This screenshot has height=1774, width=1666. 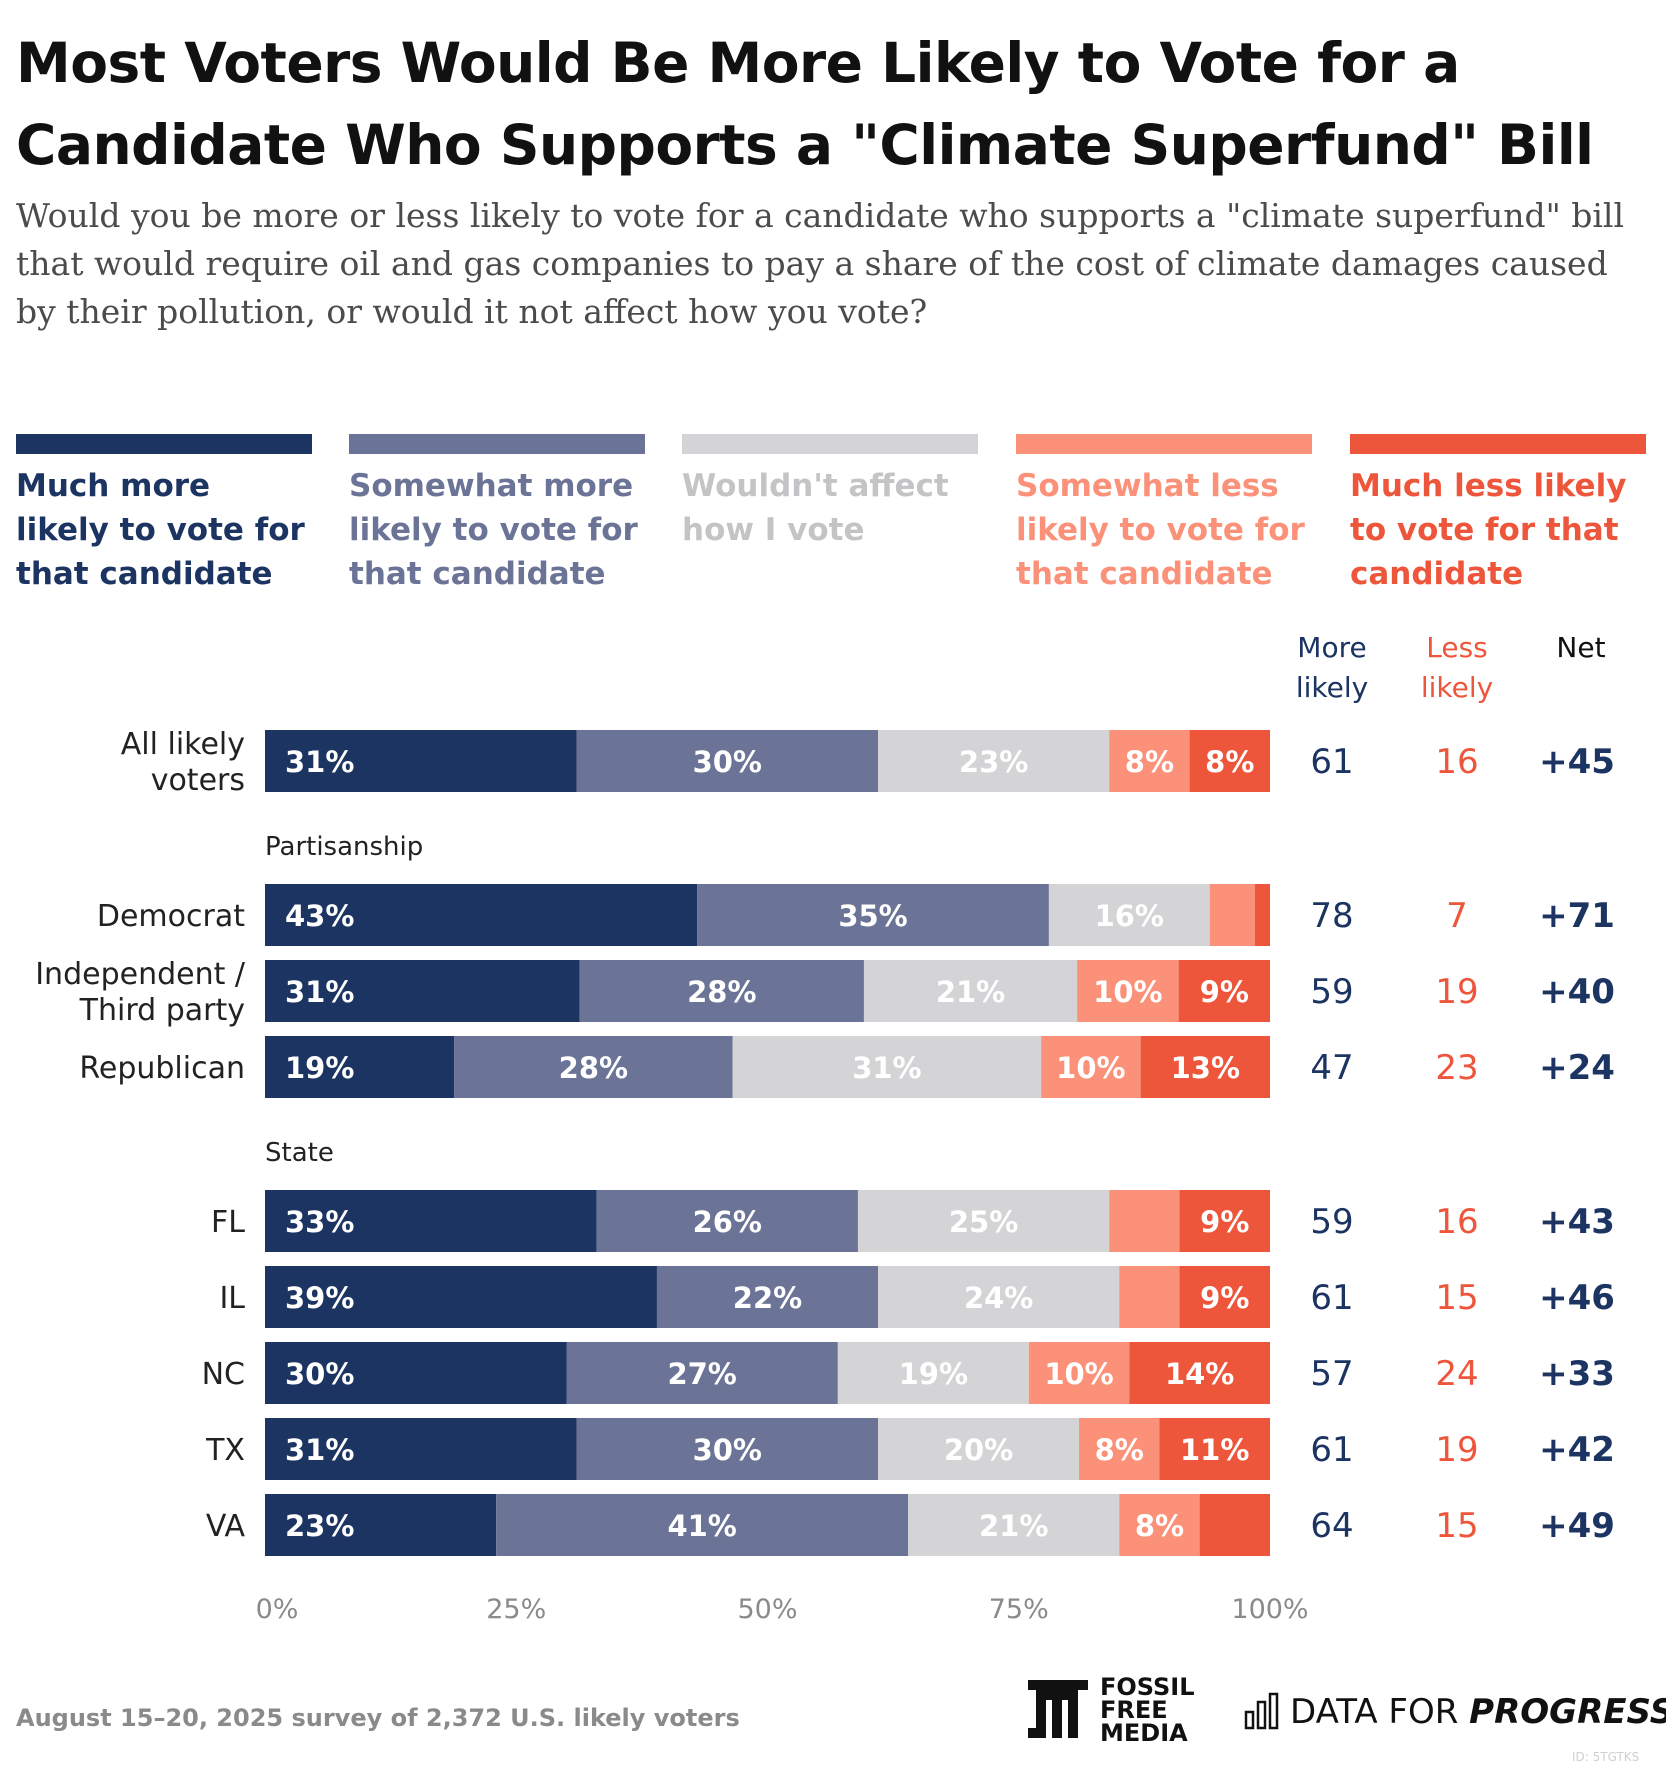 I want to click on less-likely-value: 19, so click(x=1456, y=992).